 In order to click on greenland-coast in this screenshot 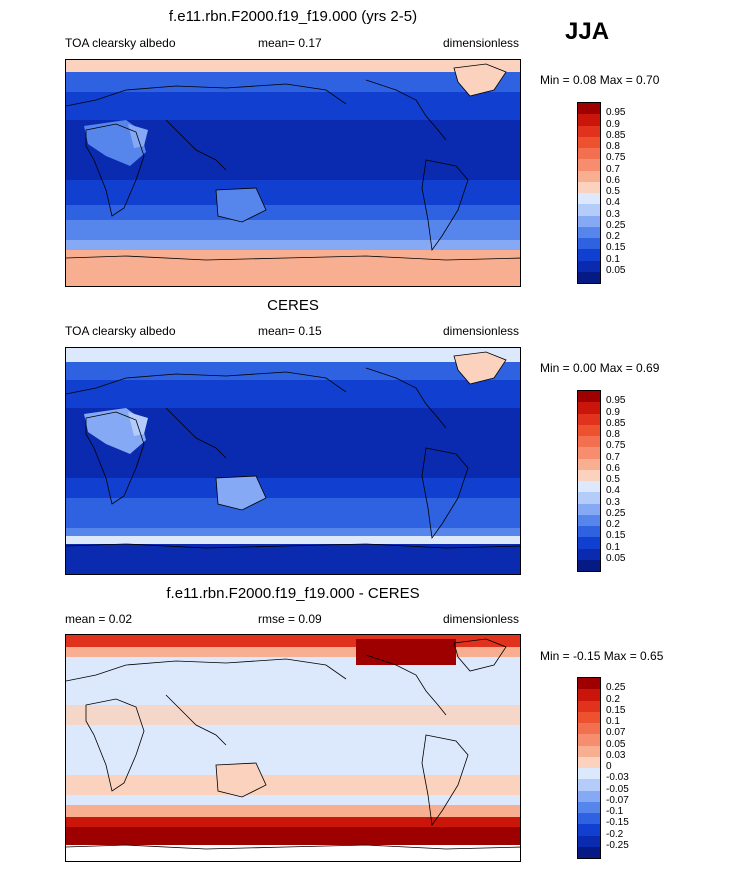, I will do `click(480, 655)`.